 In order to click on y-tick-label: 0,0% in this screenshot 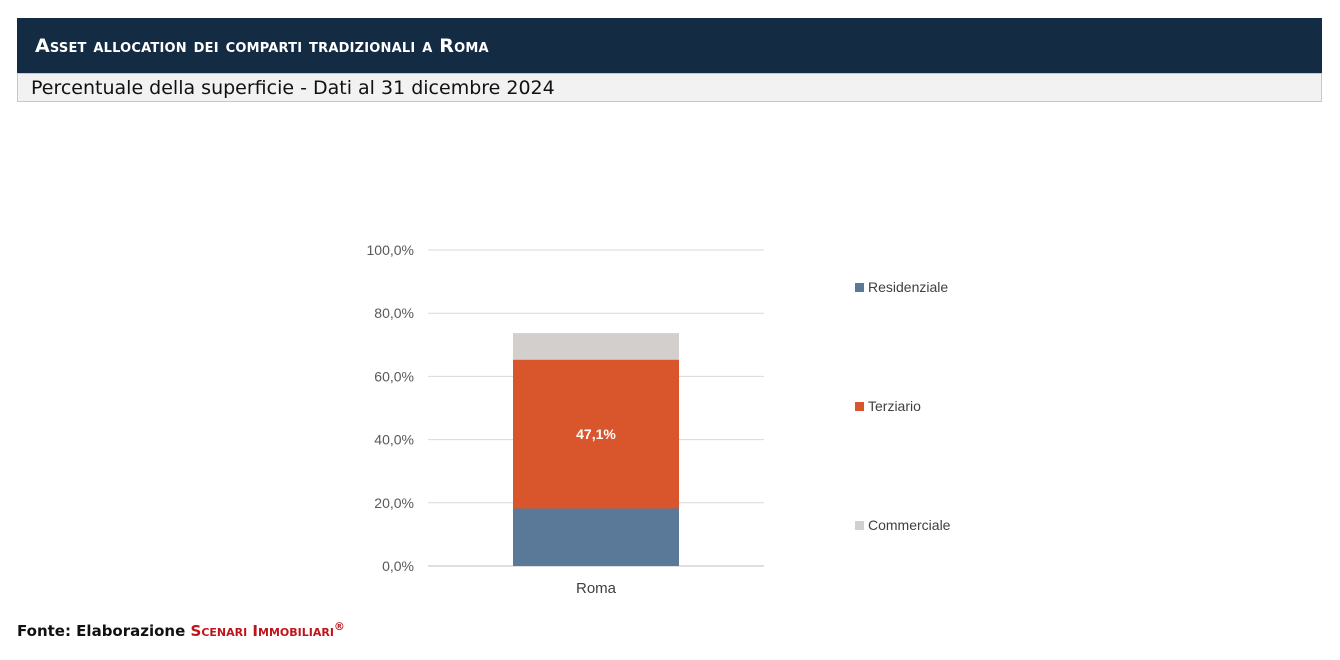, I will do `click(398, 566)`.